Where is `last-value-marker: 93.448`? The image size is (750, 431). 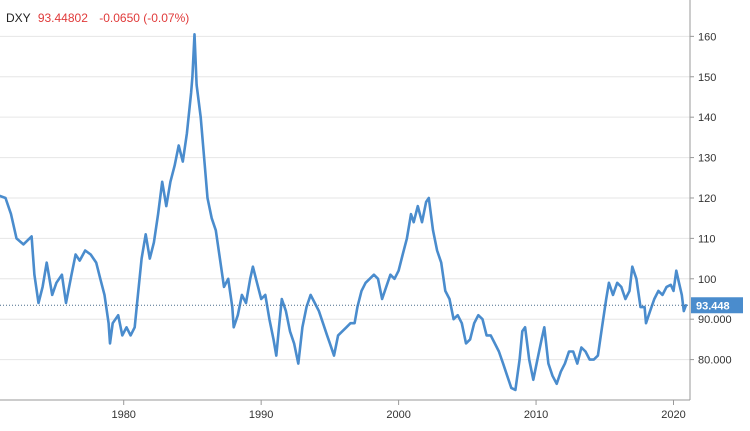 last-value-marker: 93.448 is located at coordinates (371, 305).